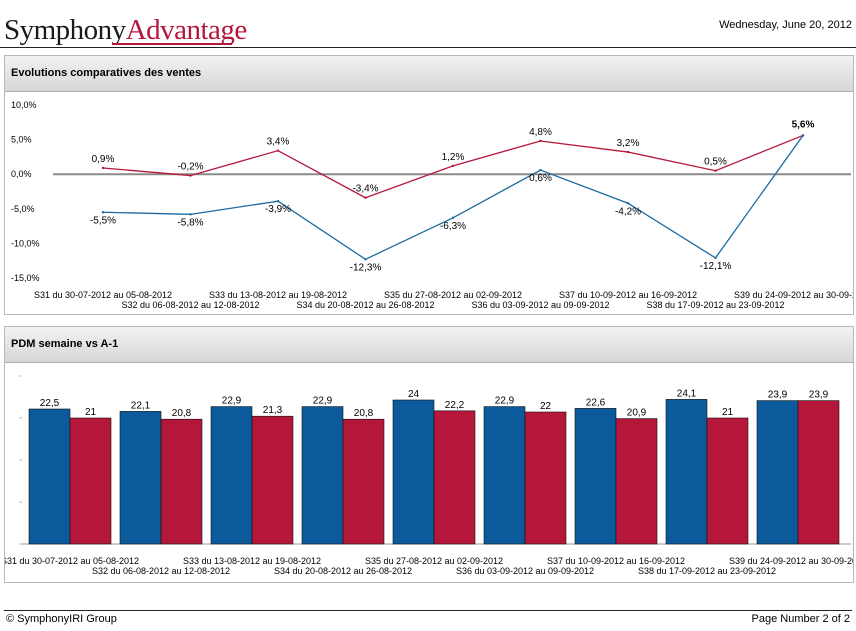  What do you see at coordinates (819, 395) in the screenshot?
I see `series-2-bar-label: 23,9` at bounding box center [819, 395].